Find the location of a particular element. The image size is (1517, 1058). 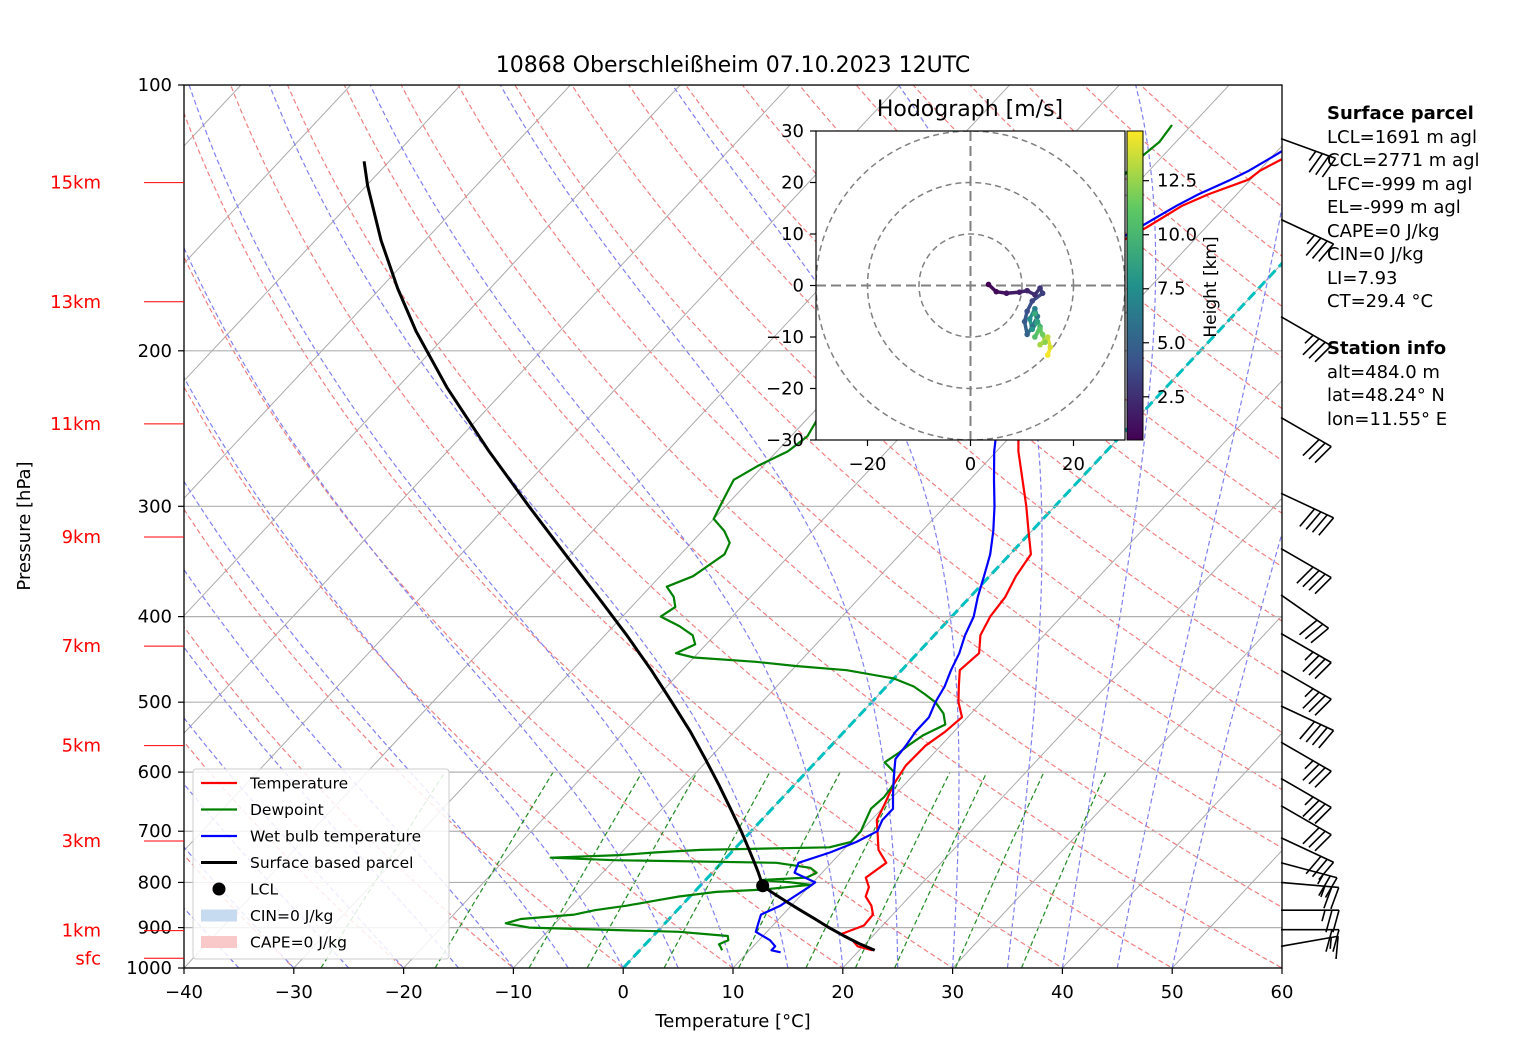

lcl-value: LCL=1691 m agl is located at coordinates (1403, 138).